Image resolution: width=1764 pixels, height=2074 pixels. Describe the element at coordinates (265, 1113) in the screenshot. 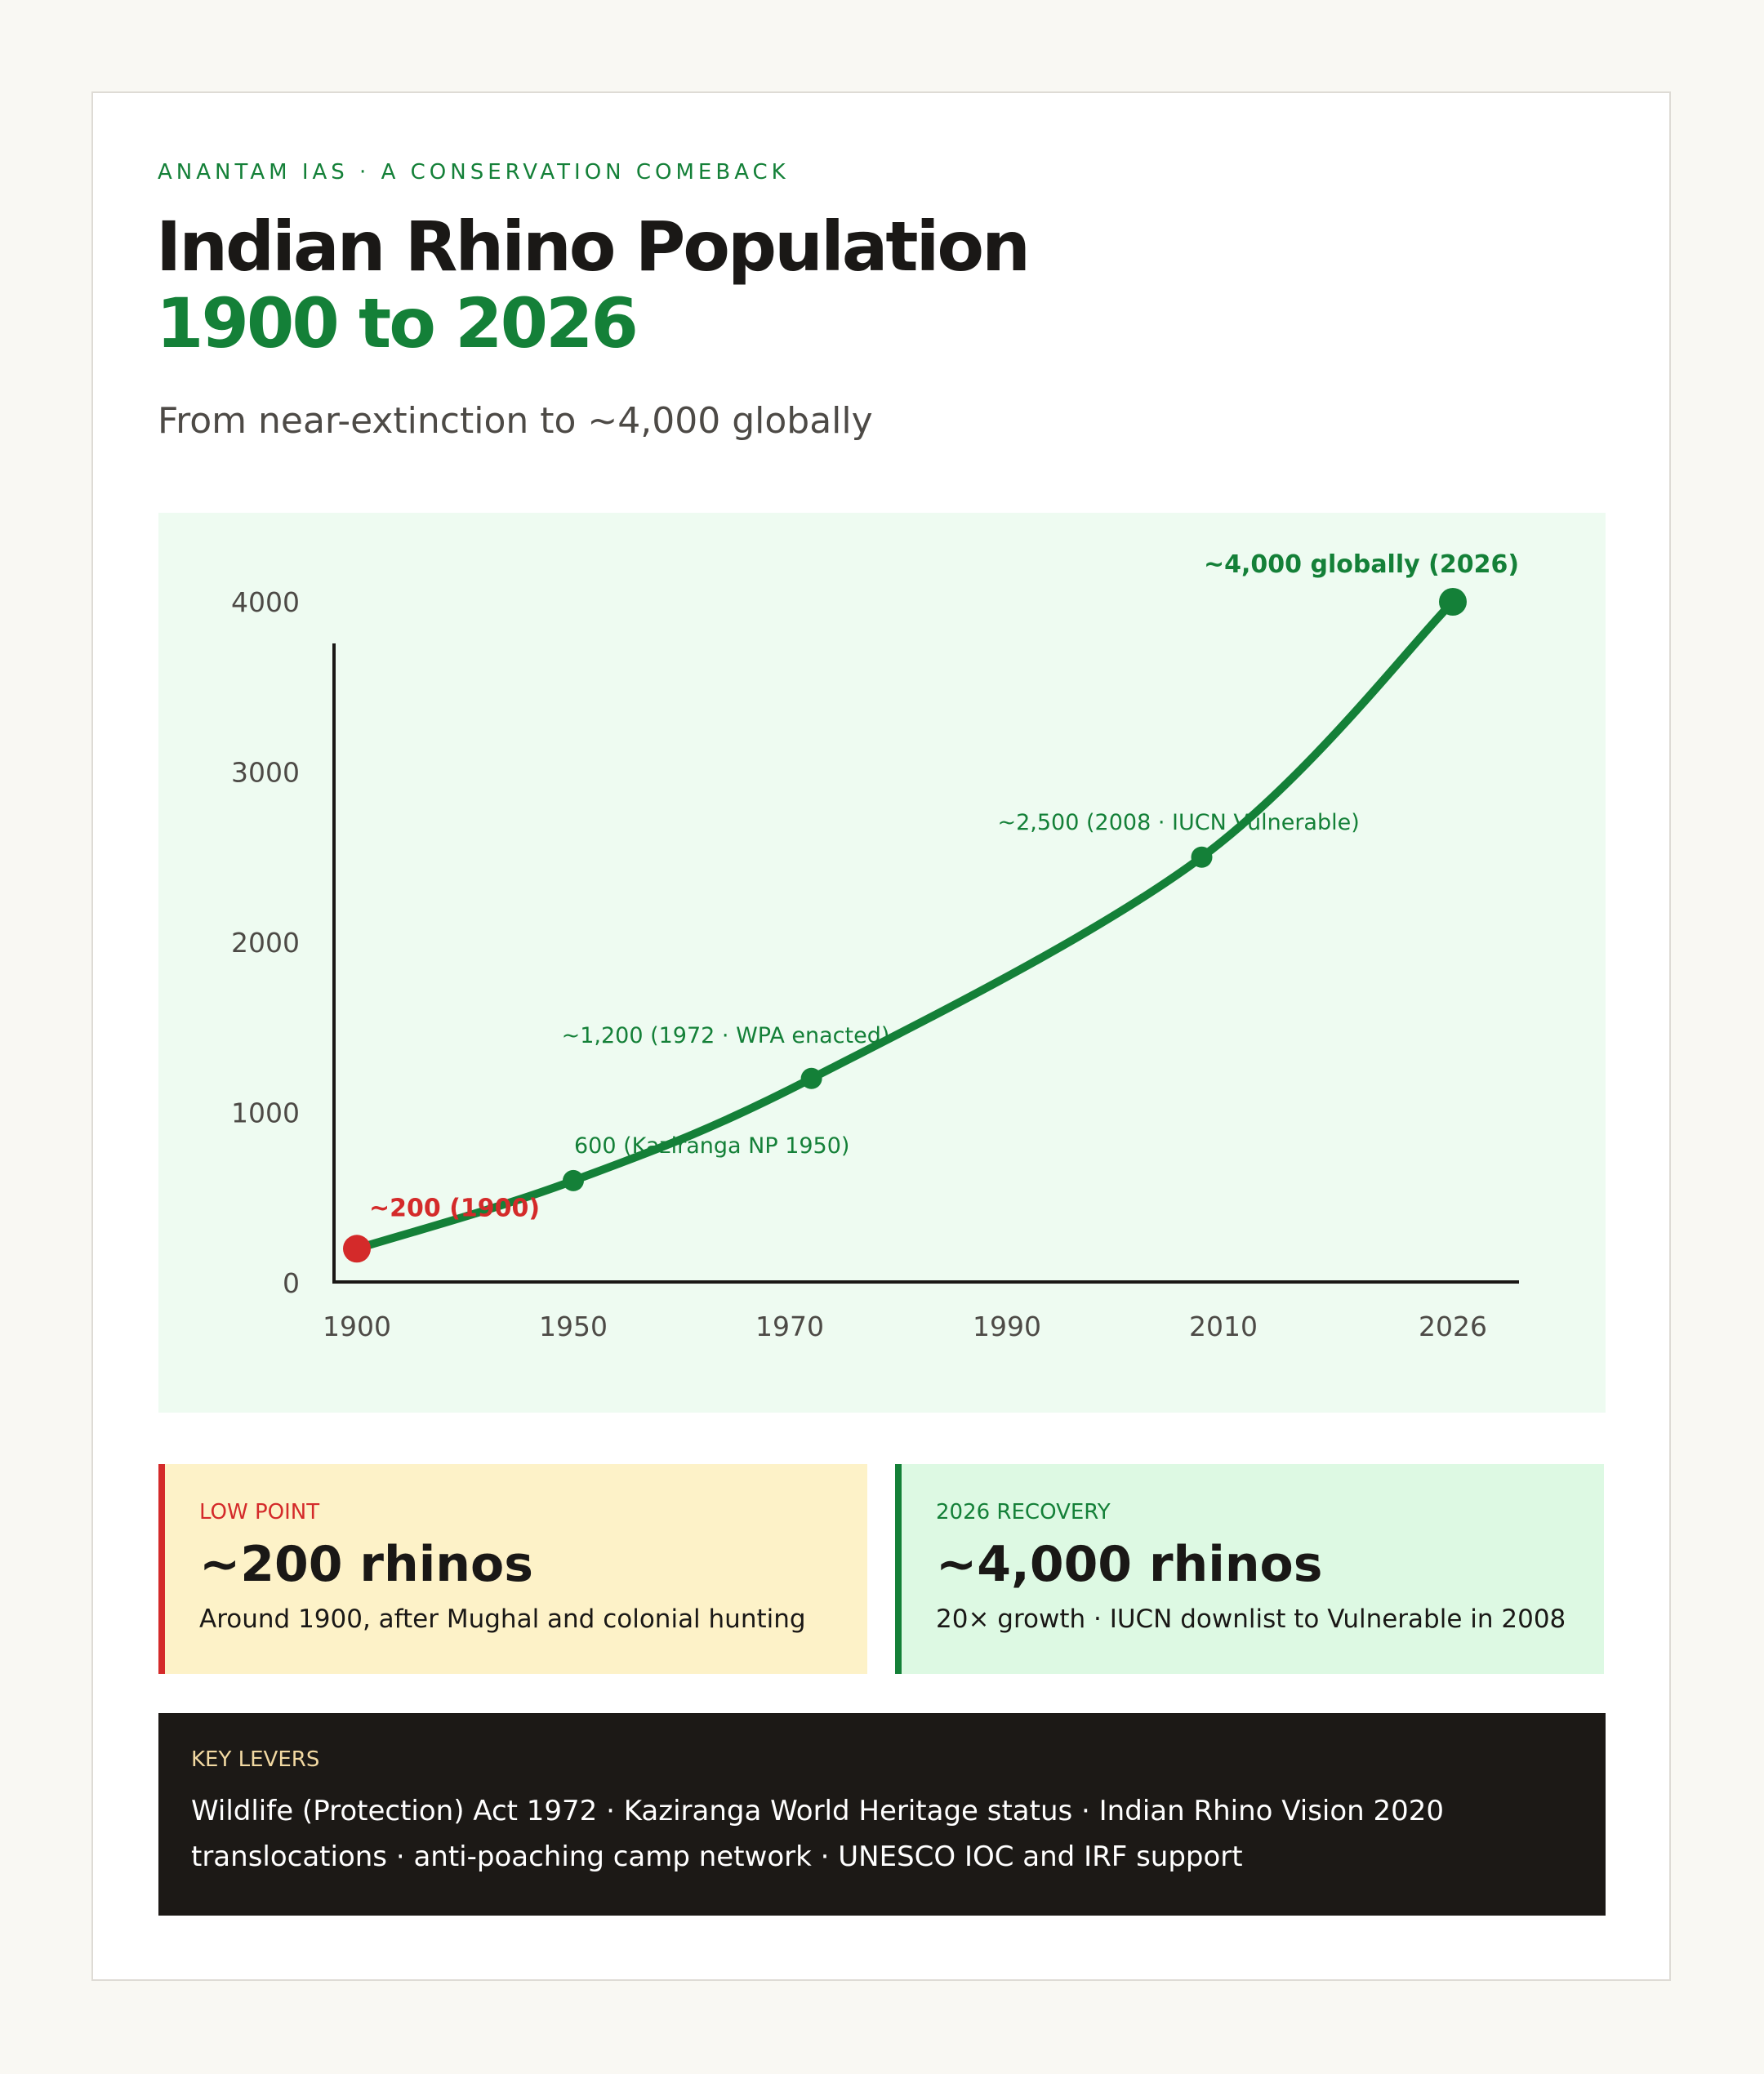

I see `y-tick-label: 1000` at that location.